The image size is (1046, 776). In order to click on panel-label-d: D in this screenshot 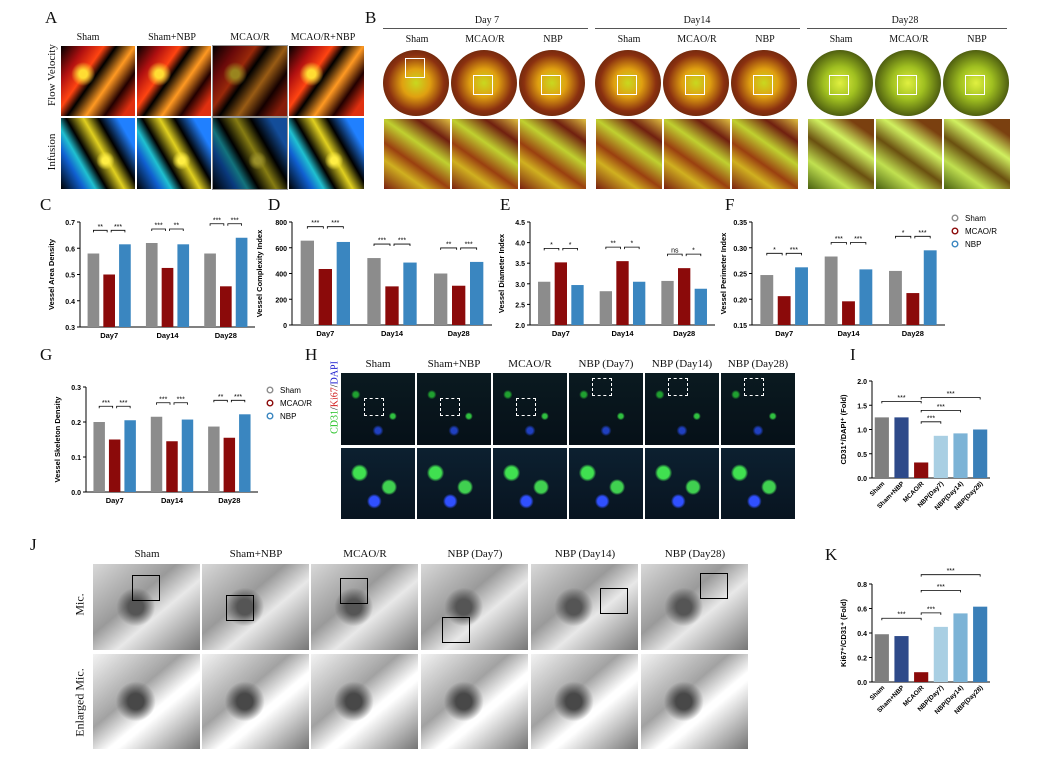, I will do `click(274, 204)`.